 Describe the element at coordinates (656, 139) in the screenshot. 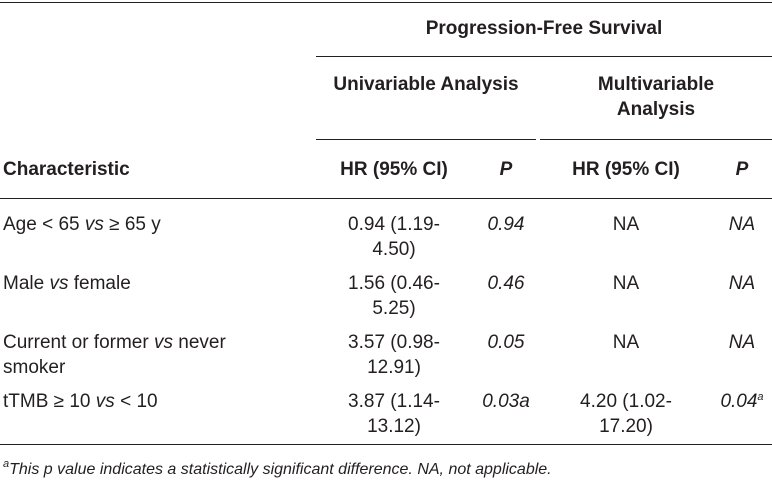

I see `multivariable-underline` at that location.